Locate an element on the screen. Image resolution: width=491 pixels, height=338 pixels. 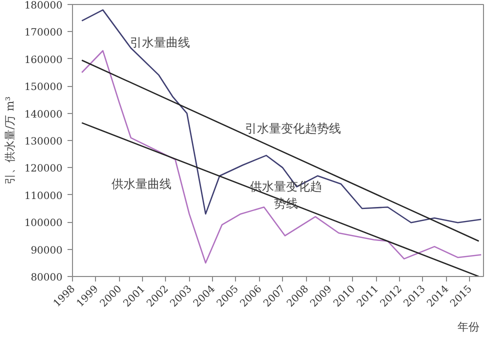
y-tick-label: 110000 is located at coordinates (43, 196).